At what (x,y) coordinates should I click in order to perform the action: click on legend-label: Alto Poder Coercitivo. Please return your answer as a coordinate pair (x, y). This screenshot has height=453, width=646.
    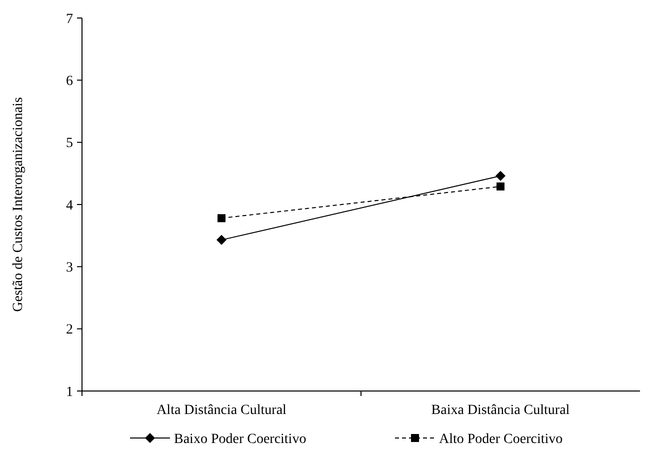
    Looking at the image, I should click on (501, 439).